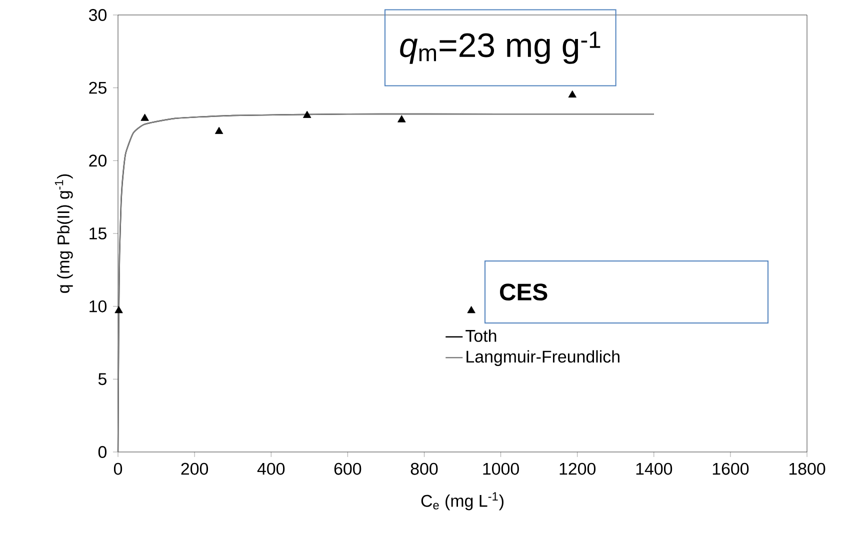 The height and width of the screenshot is (549, 846). I want to click on y-tick-label: 30, so click(97, 14).